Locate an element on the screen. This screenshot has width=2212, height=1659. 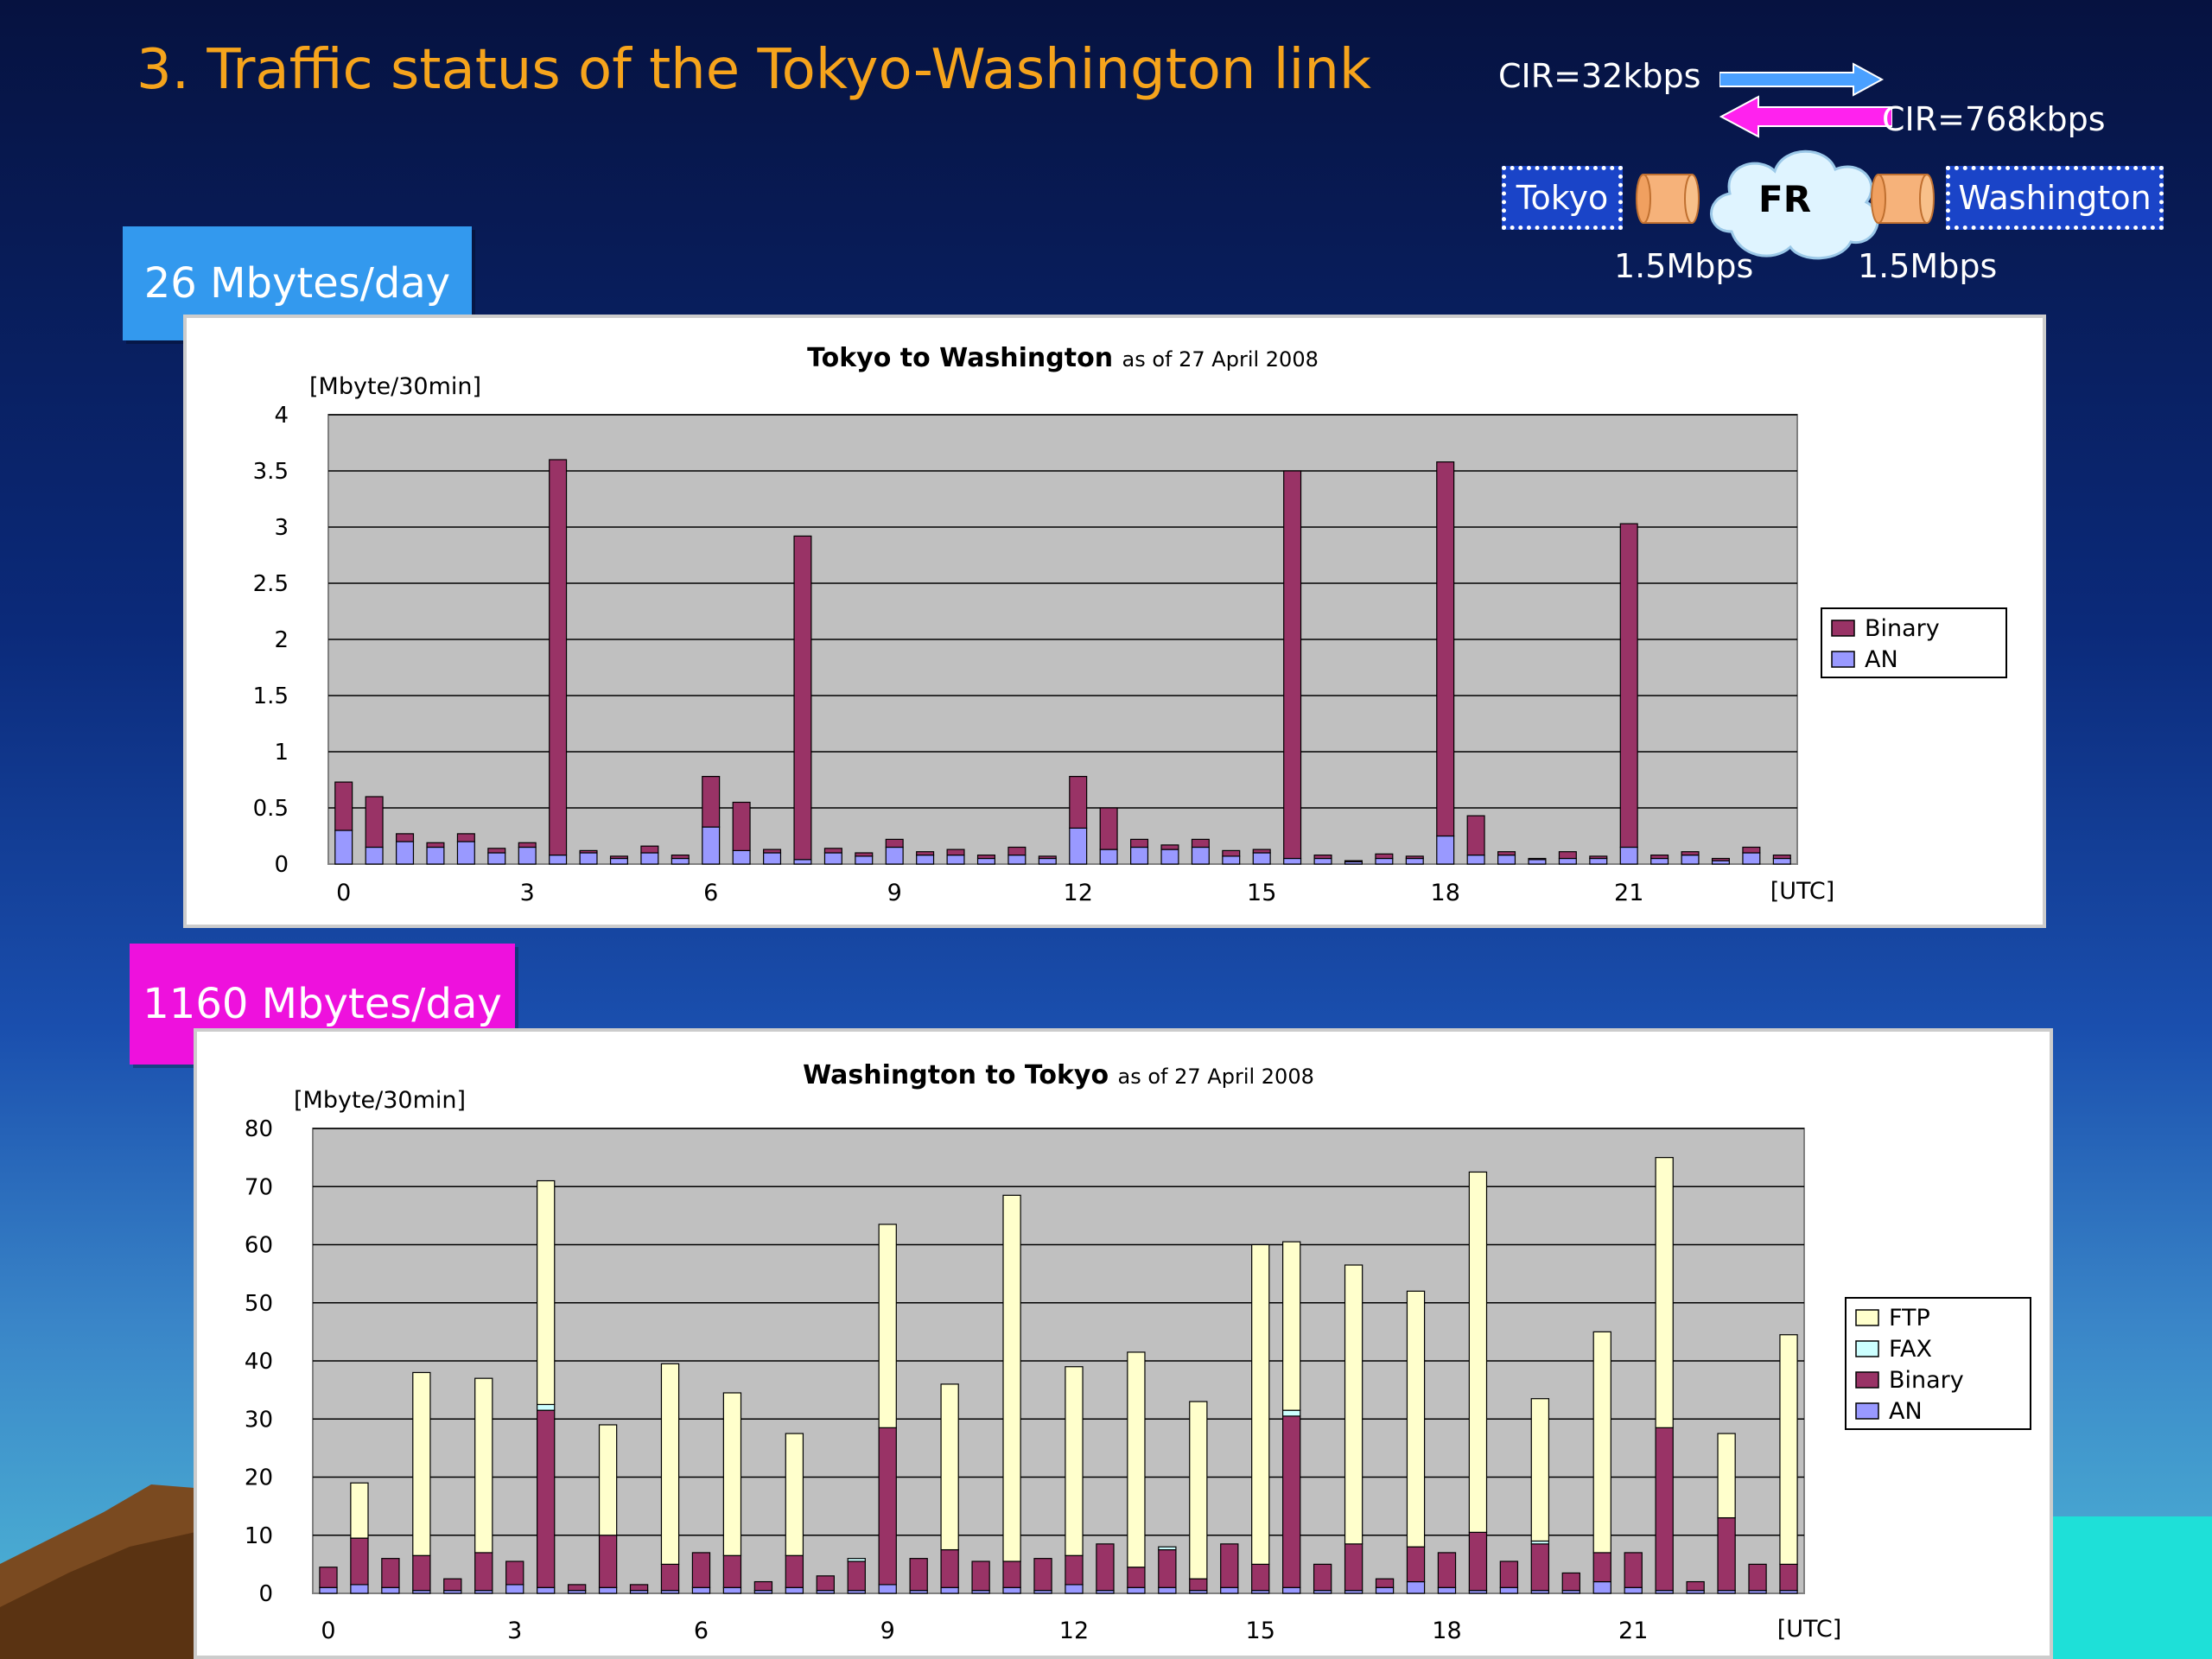
x-tick-label: 15 is located at coordinates (1261, 893).